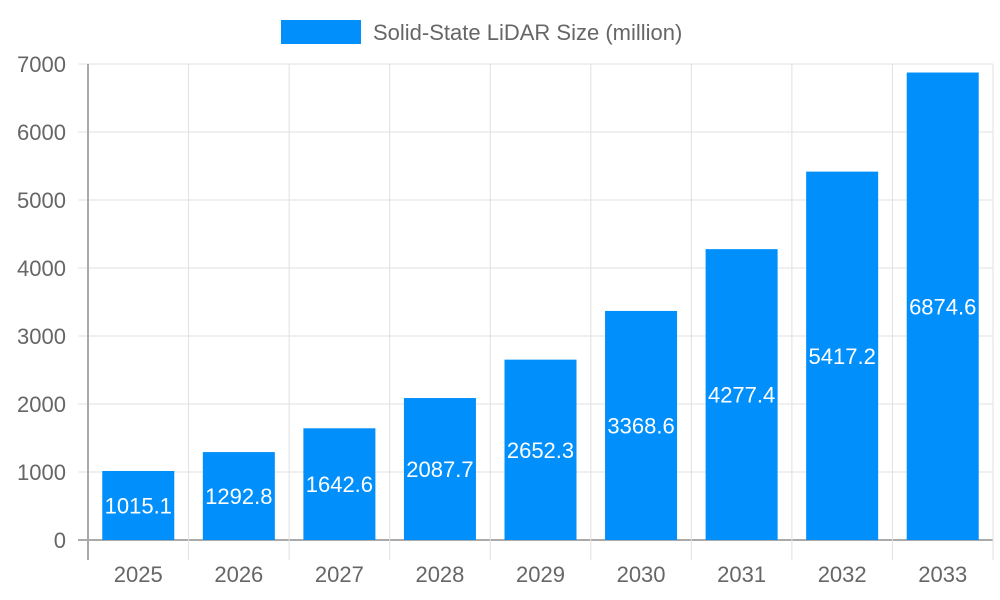  Describe the element at coordinates (439, 574) in the screenshot. I see `x-tick-label: 2028` at that location.